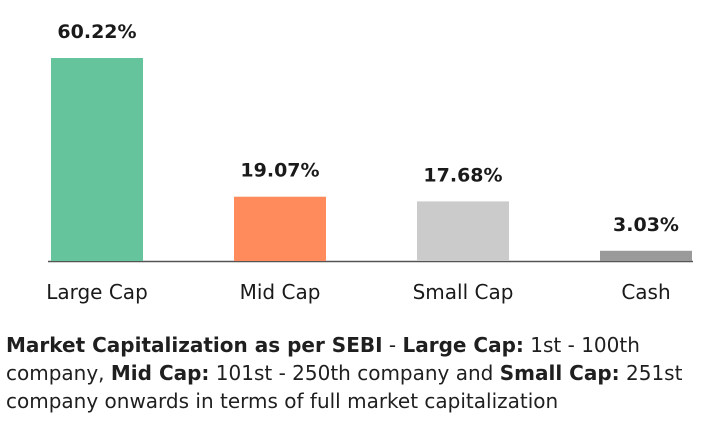 The width and height of the screenshot is (717, 433). What do you see at coordinates (323, 359) in the screenshot?
I see `note-large-cap-text: 1st - 100th company,` at bounding box center [323, 359].